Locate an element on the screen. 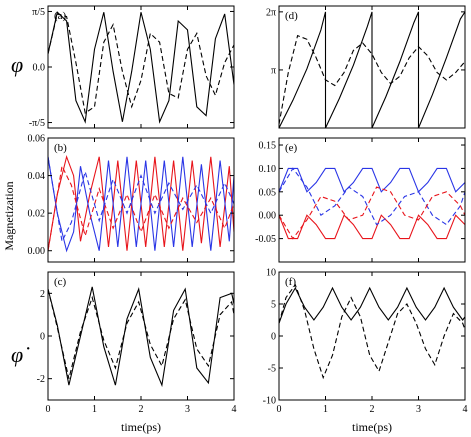 The width and height of the screenshot is (471, 437). panel-f-y-tick-label: -10 is located at coordinates (269, 401).